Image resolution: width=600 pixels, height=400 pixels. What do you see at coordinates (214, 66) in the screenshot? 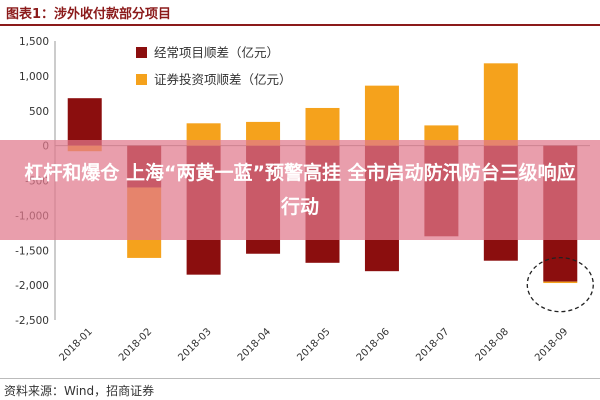
I see `chart-legend: 经常项目顺差（亿元） 证券投资项顺差（亿元）` at bounding box center [214, 66].